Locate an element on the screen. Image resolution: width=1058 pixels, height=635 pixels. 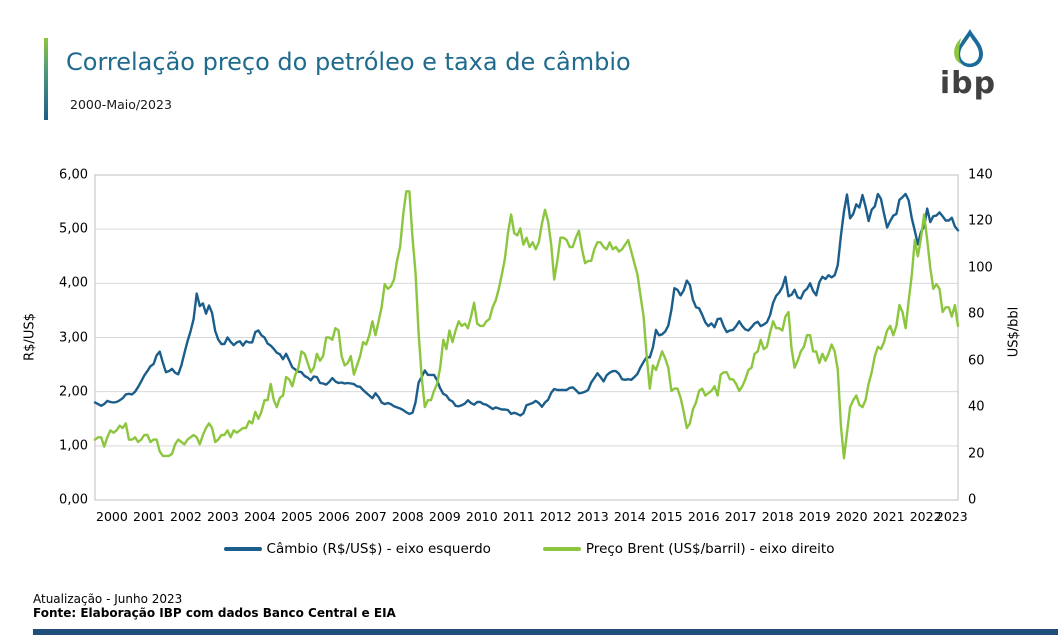
left-axis-tick: 3,00 is located at coordinates (73, 337).